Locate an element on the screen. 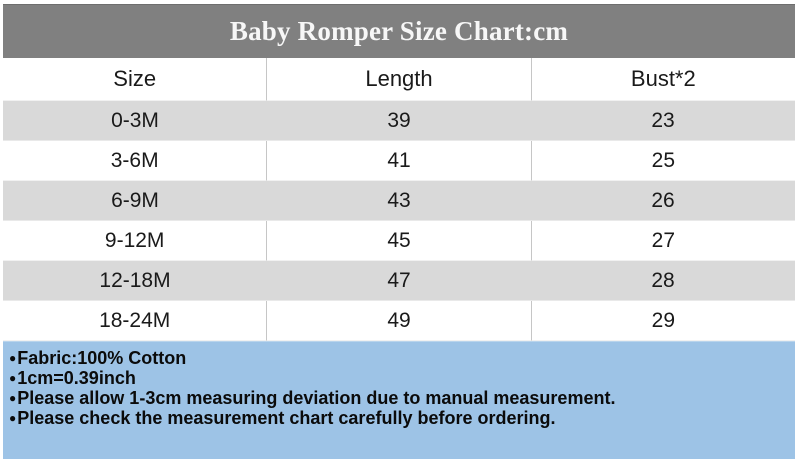 The height and width of the screenshot is (459, 800). cell-size: 18-24M is located at coordinates (135, 321).